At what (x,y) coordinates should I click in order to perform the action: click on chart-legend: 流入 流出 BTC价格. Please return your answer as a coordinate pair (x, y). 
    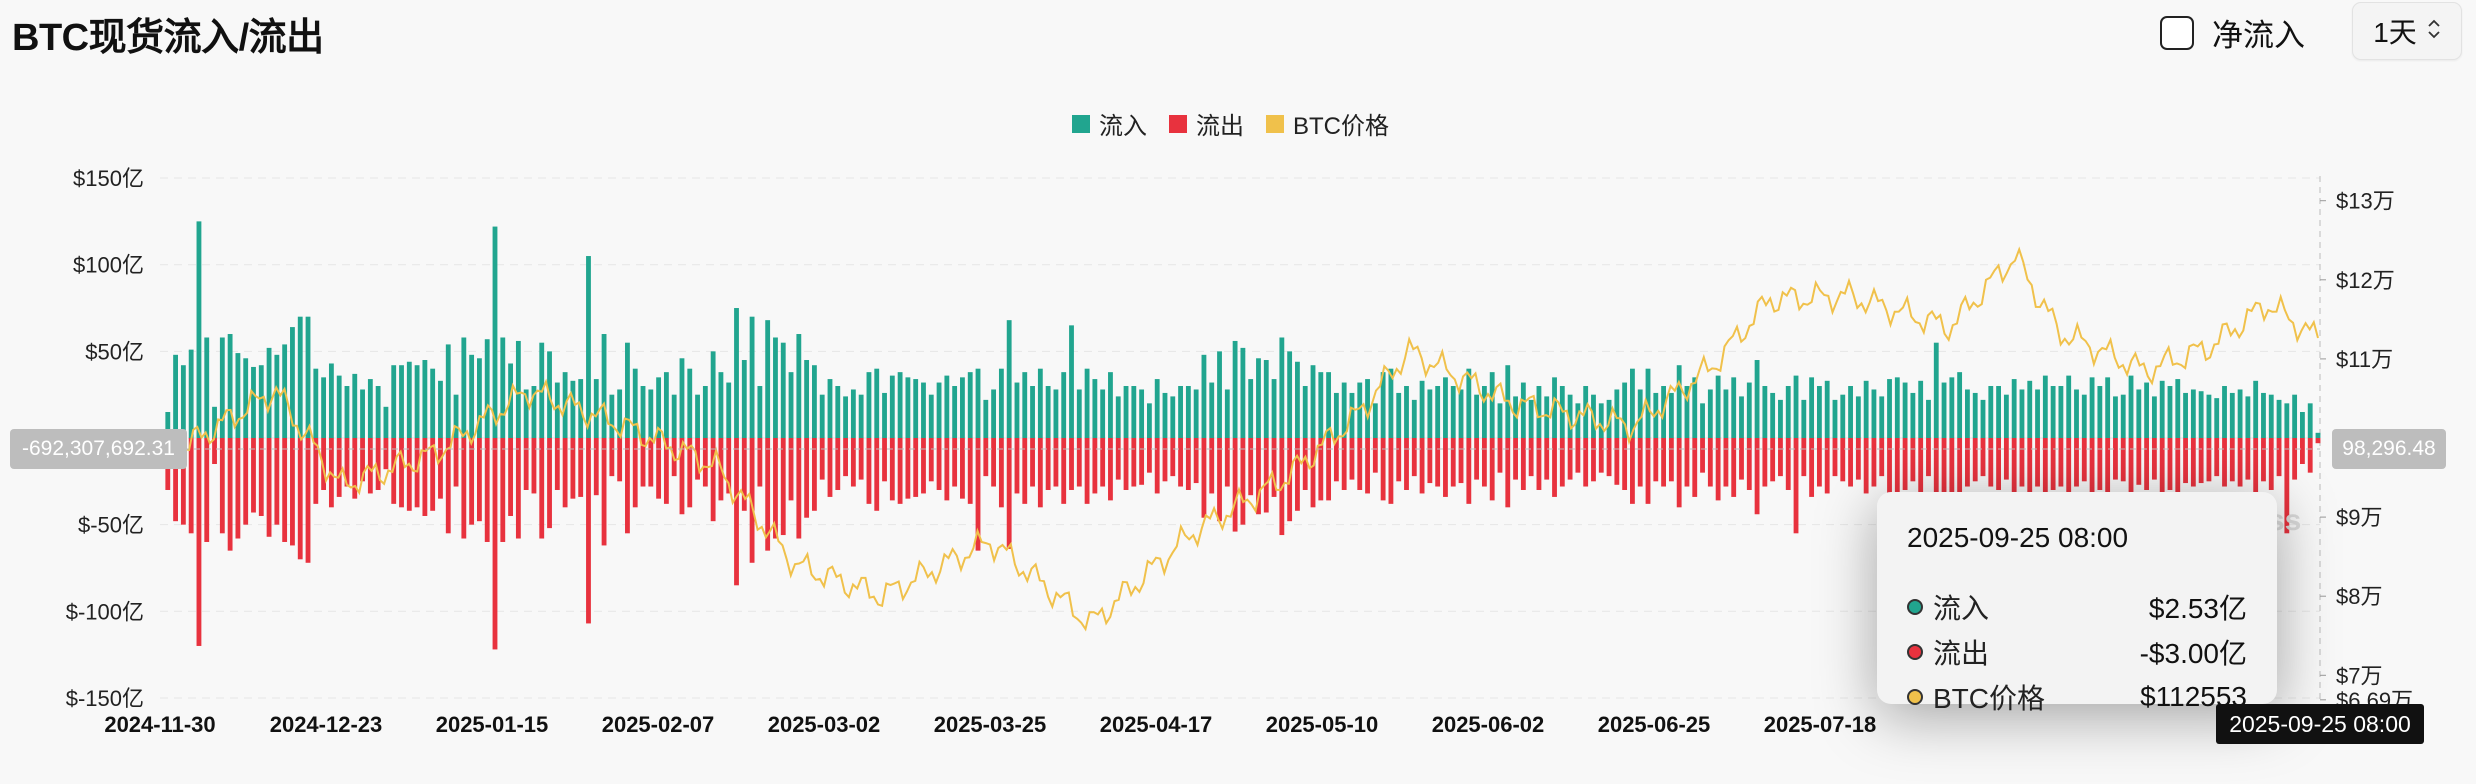
    Looking at the image, I should click on (1230, 123).